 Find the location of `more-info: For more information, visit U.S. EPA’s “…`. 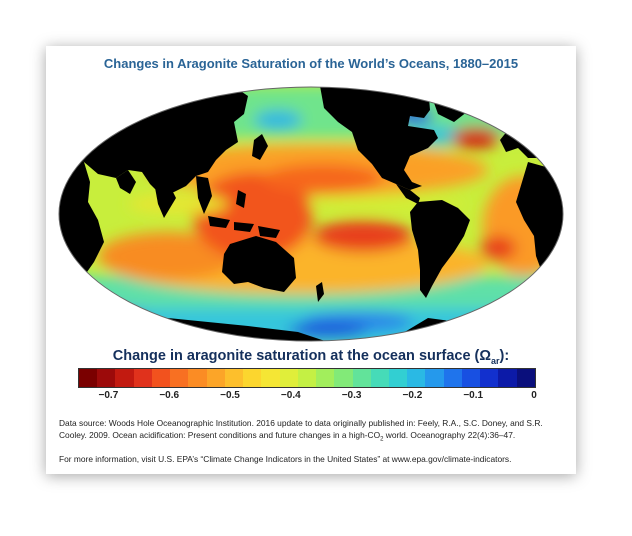

more-info: For more information, visit U.S. EPA’s “… is located at coordinates (285, 459).